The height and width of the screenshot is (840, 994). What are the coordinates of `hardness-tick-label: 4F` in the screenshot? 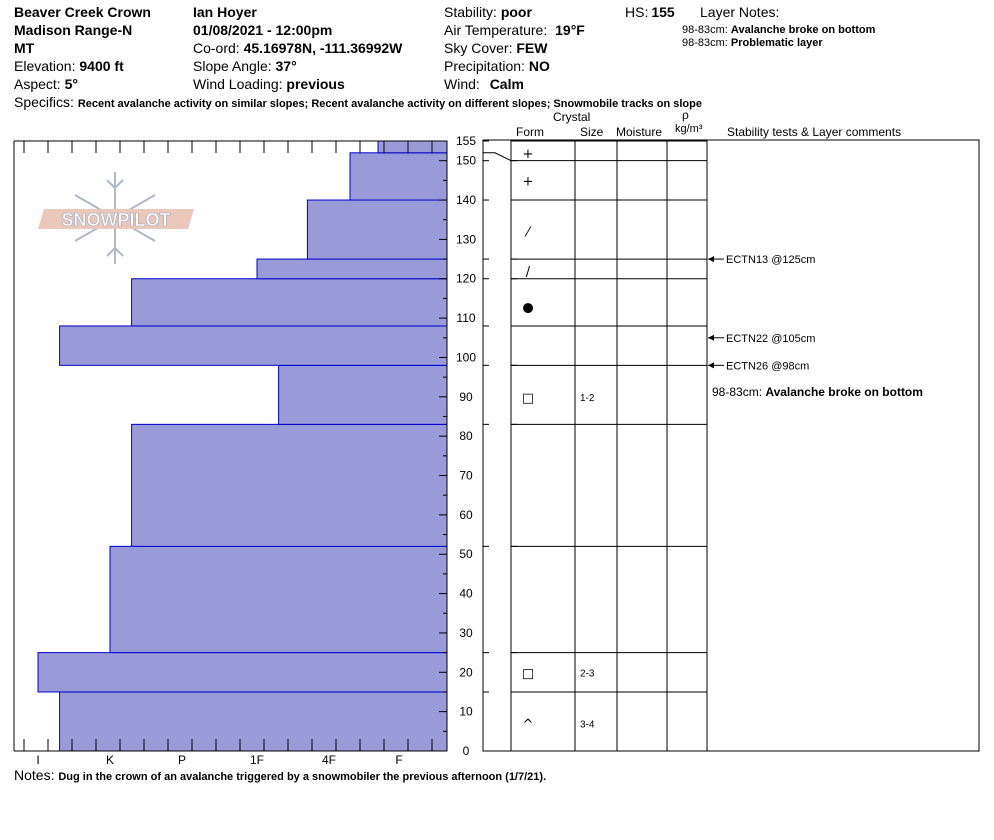 It's located at (329, 760).